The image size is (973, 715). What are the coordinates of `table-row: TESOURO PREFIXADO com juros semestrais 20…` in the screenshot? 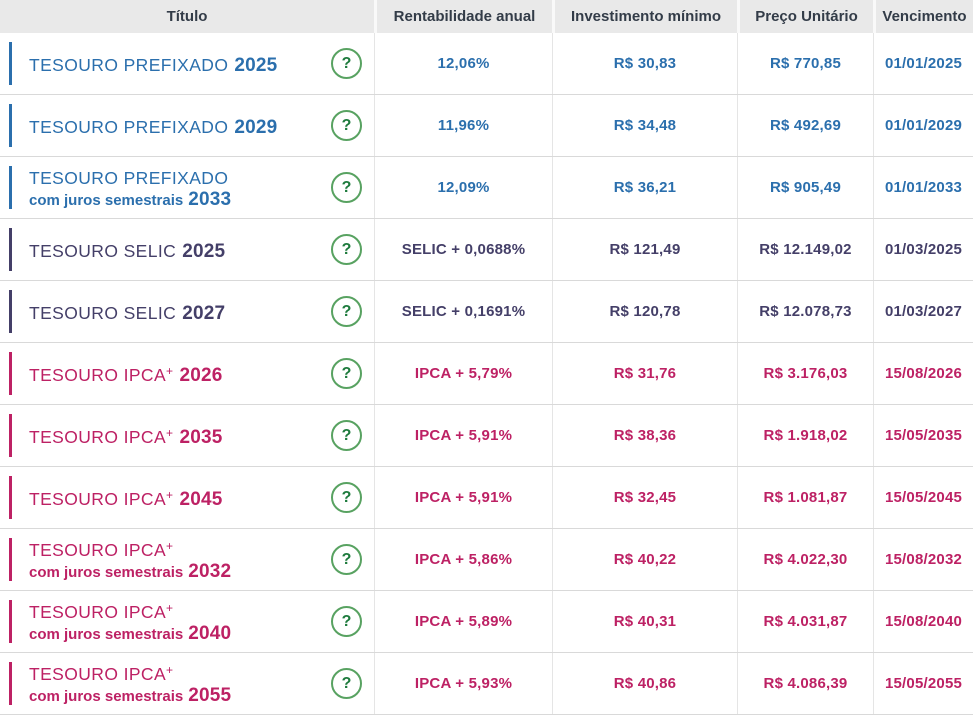 It's located at (486, 188).